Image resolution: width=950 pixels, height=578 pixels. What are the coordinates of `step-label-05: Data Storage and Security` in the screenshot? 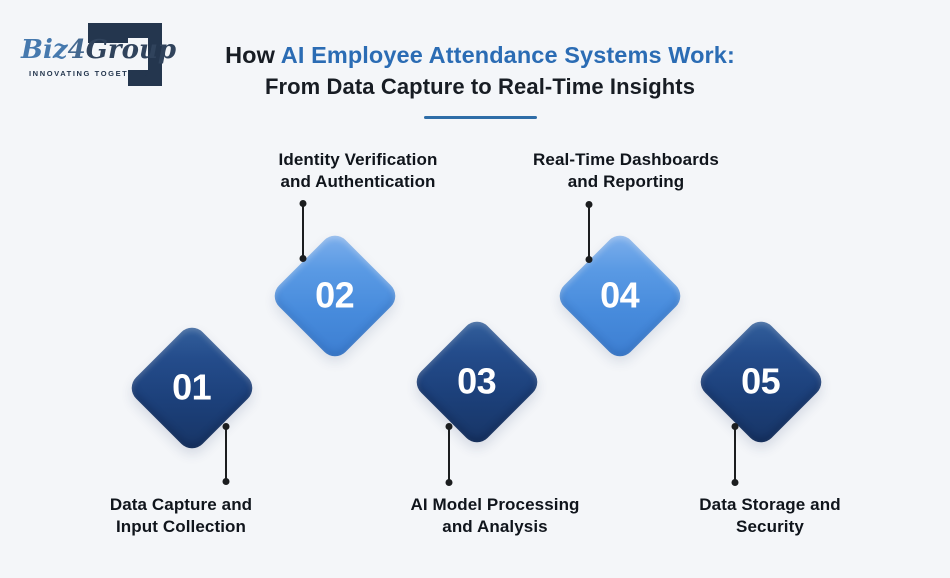 It's located at (770, 515).